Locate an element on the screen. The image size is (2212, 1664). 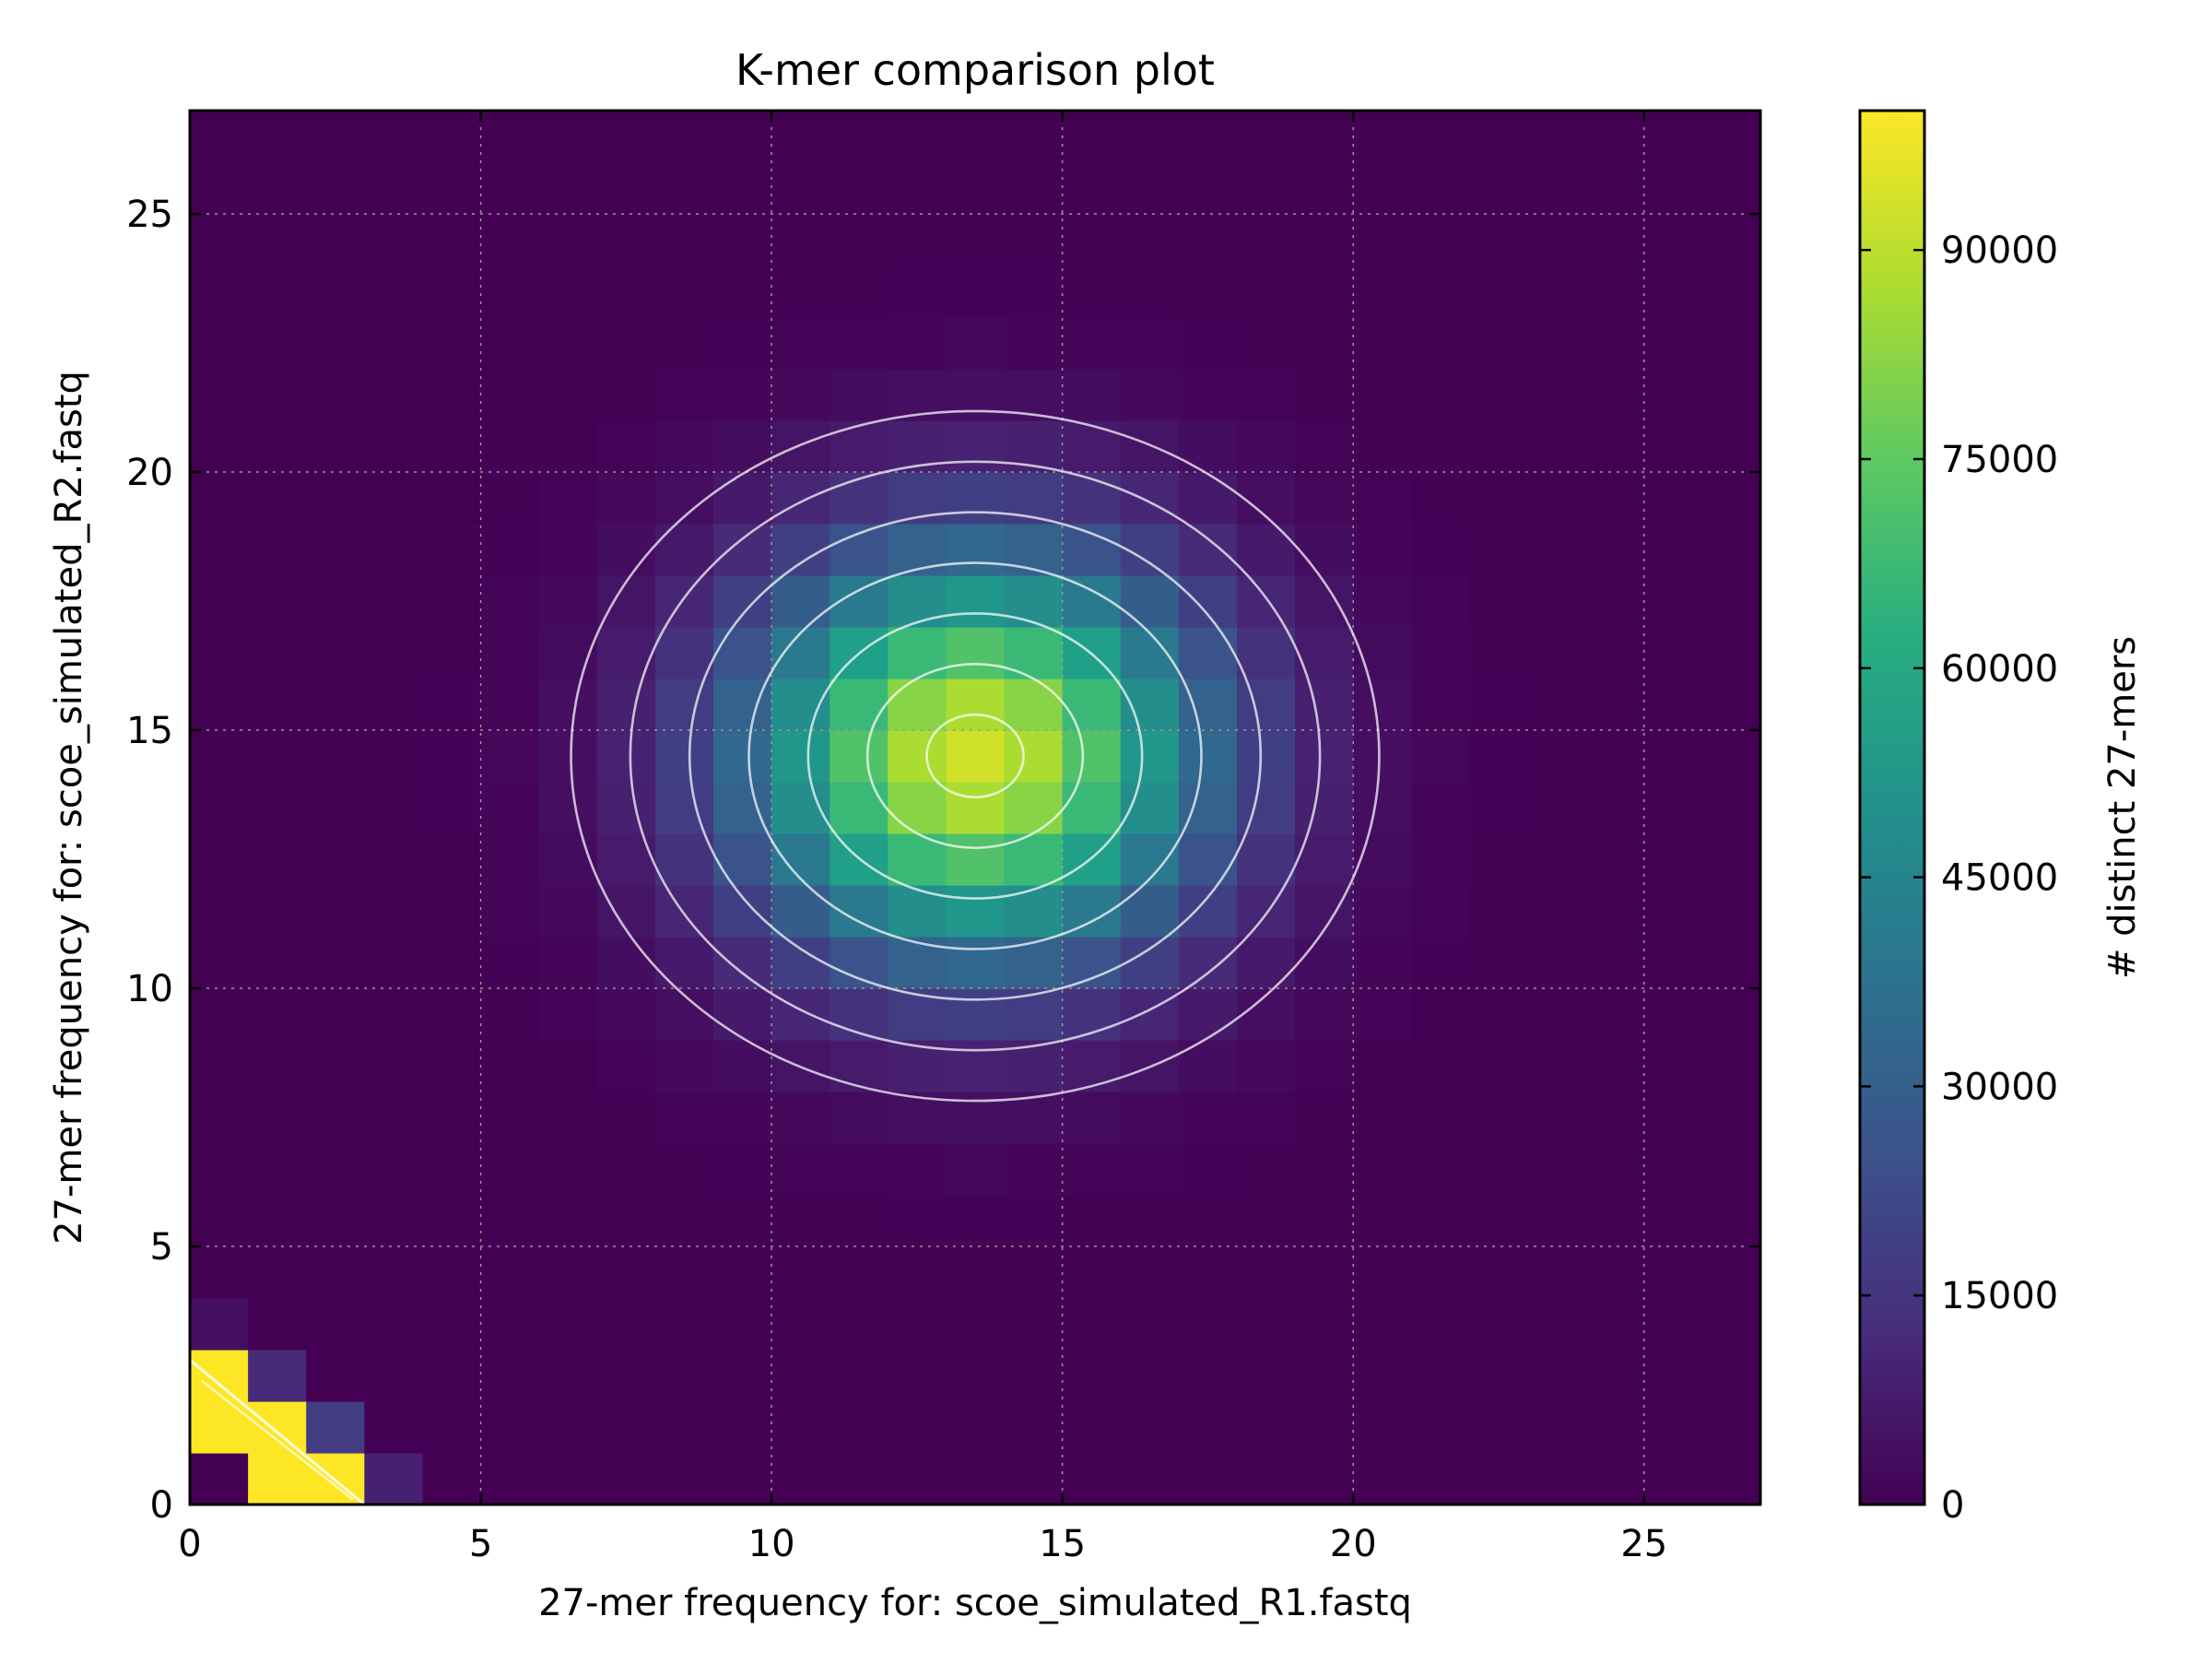
x-tick-label: 5 is located at coordinates (480, 1544).